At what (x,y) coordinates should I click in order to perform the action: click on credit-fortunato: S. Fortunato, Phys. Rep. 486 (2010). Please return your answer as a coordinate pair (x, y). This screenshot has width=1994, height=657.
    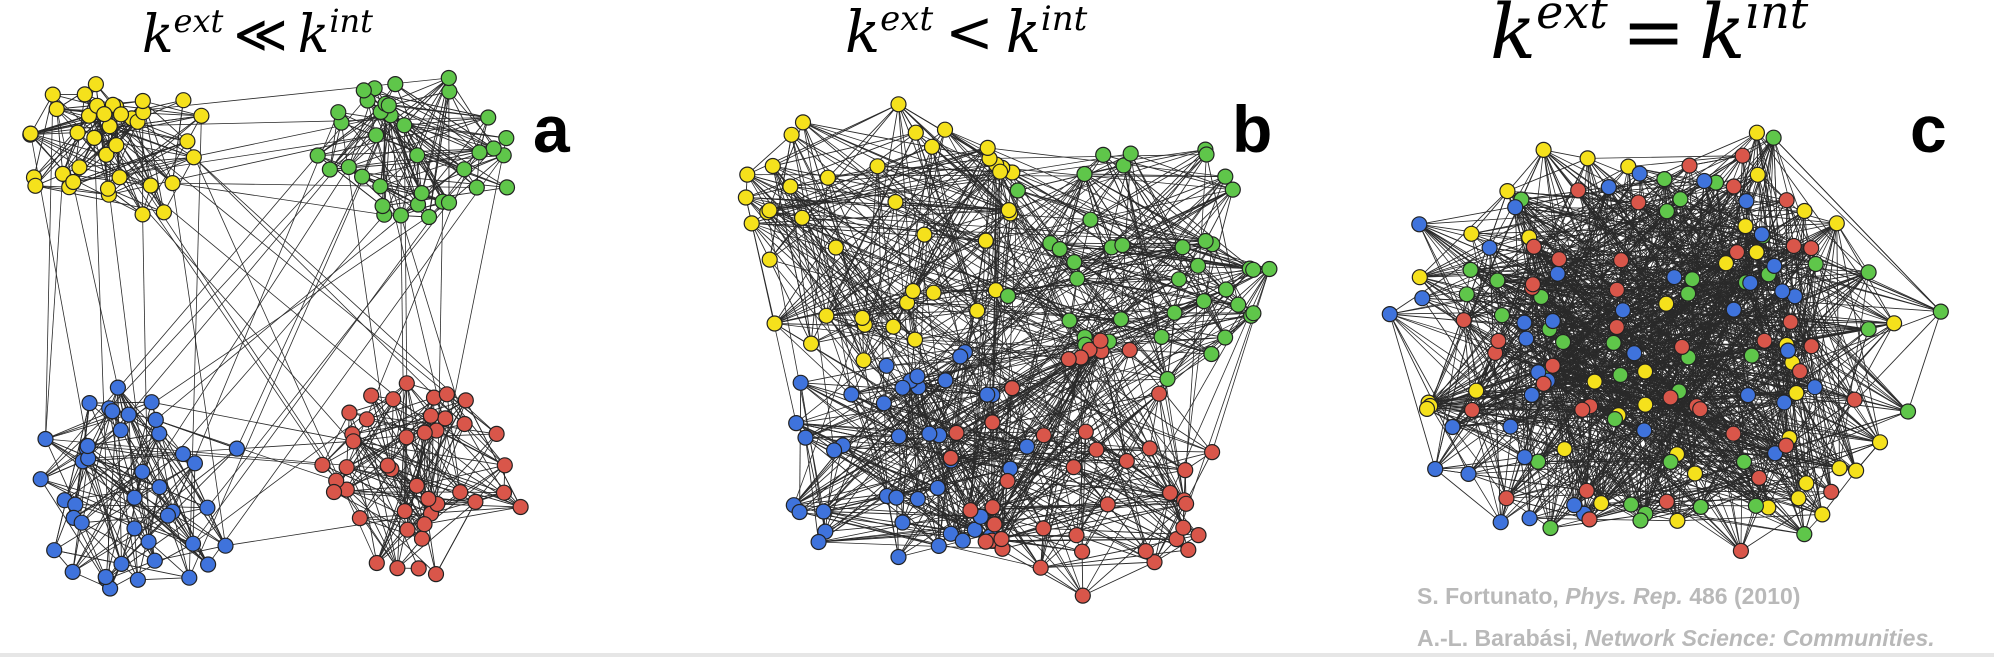
    Looking at the image, I should click on (1608, 596).